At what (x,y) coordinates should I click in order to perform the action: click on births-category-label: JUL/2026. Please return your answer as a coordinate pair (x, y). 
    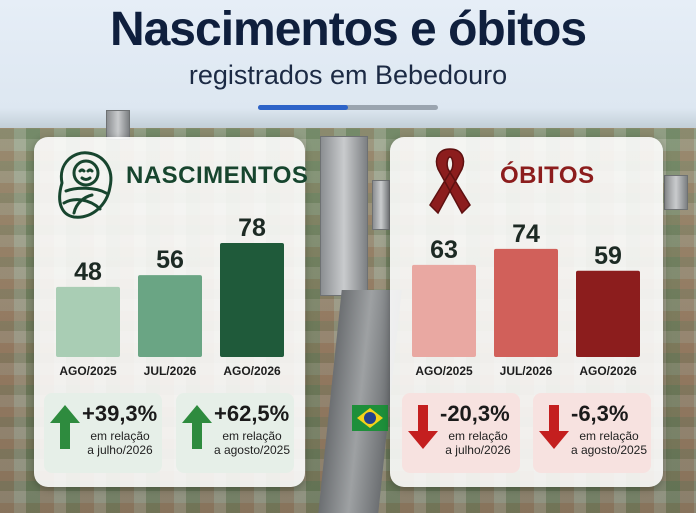
    Looking at the image, I should click on (170, 371).